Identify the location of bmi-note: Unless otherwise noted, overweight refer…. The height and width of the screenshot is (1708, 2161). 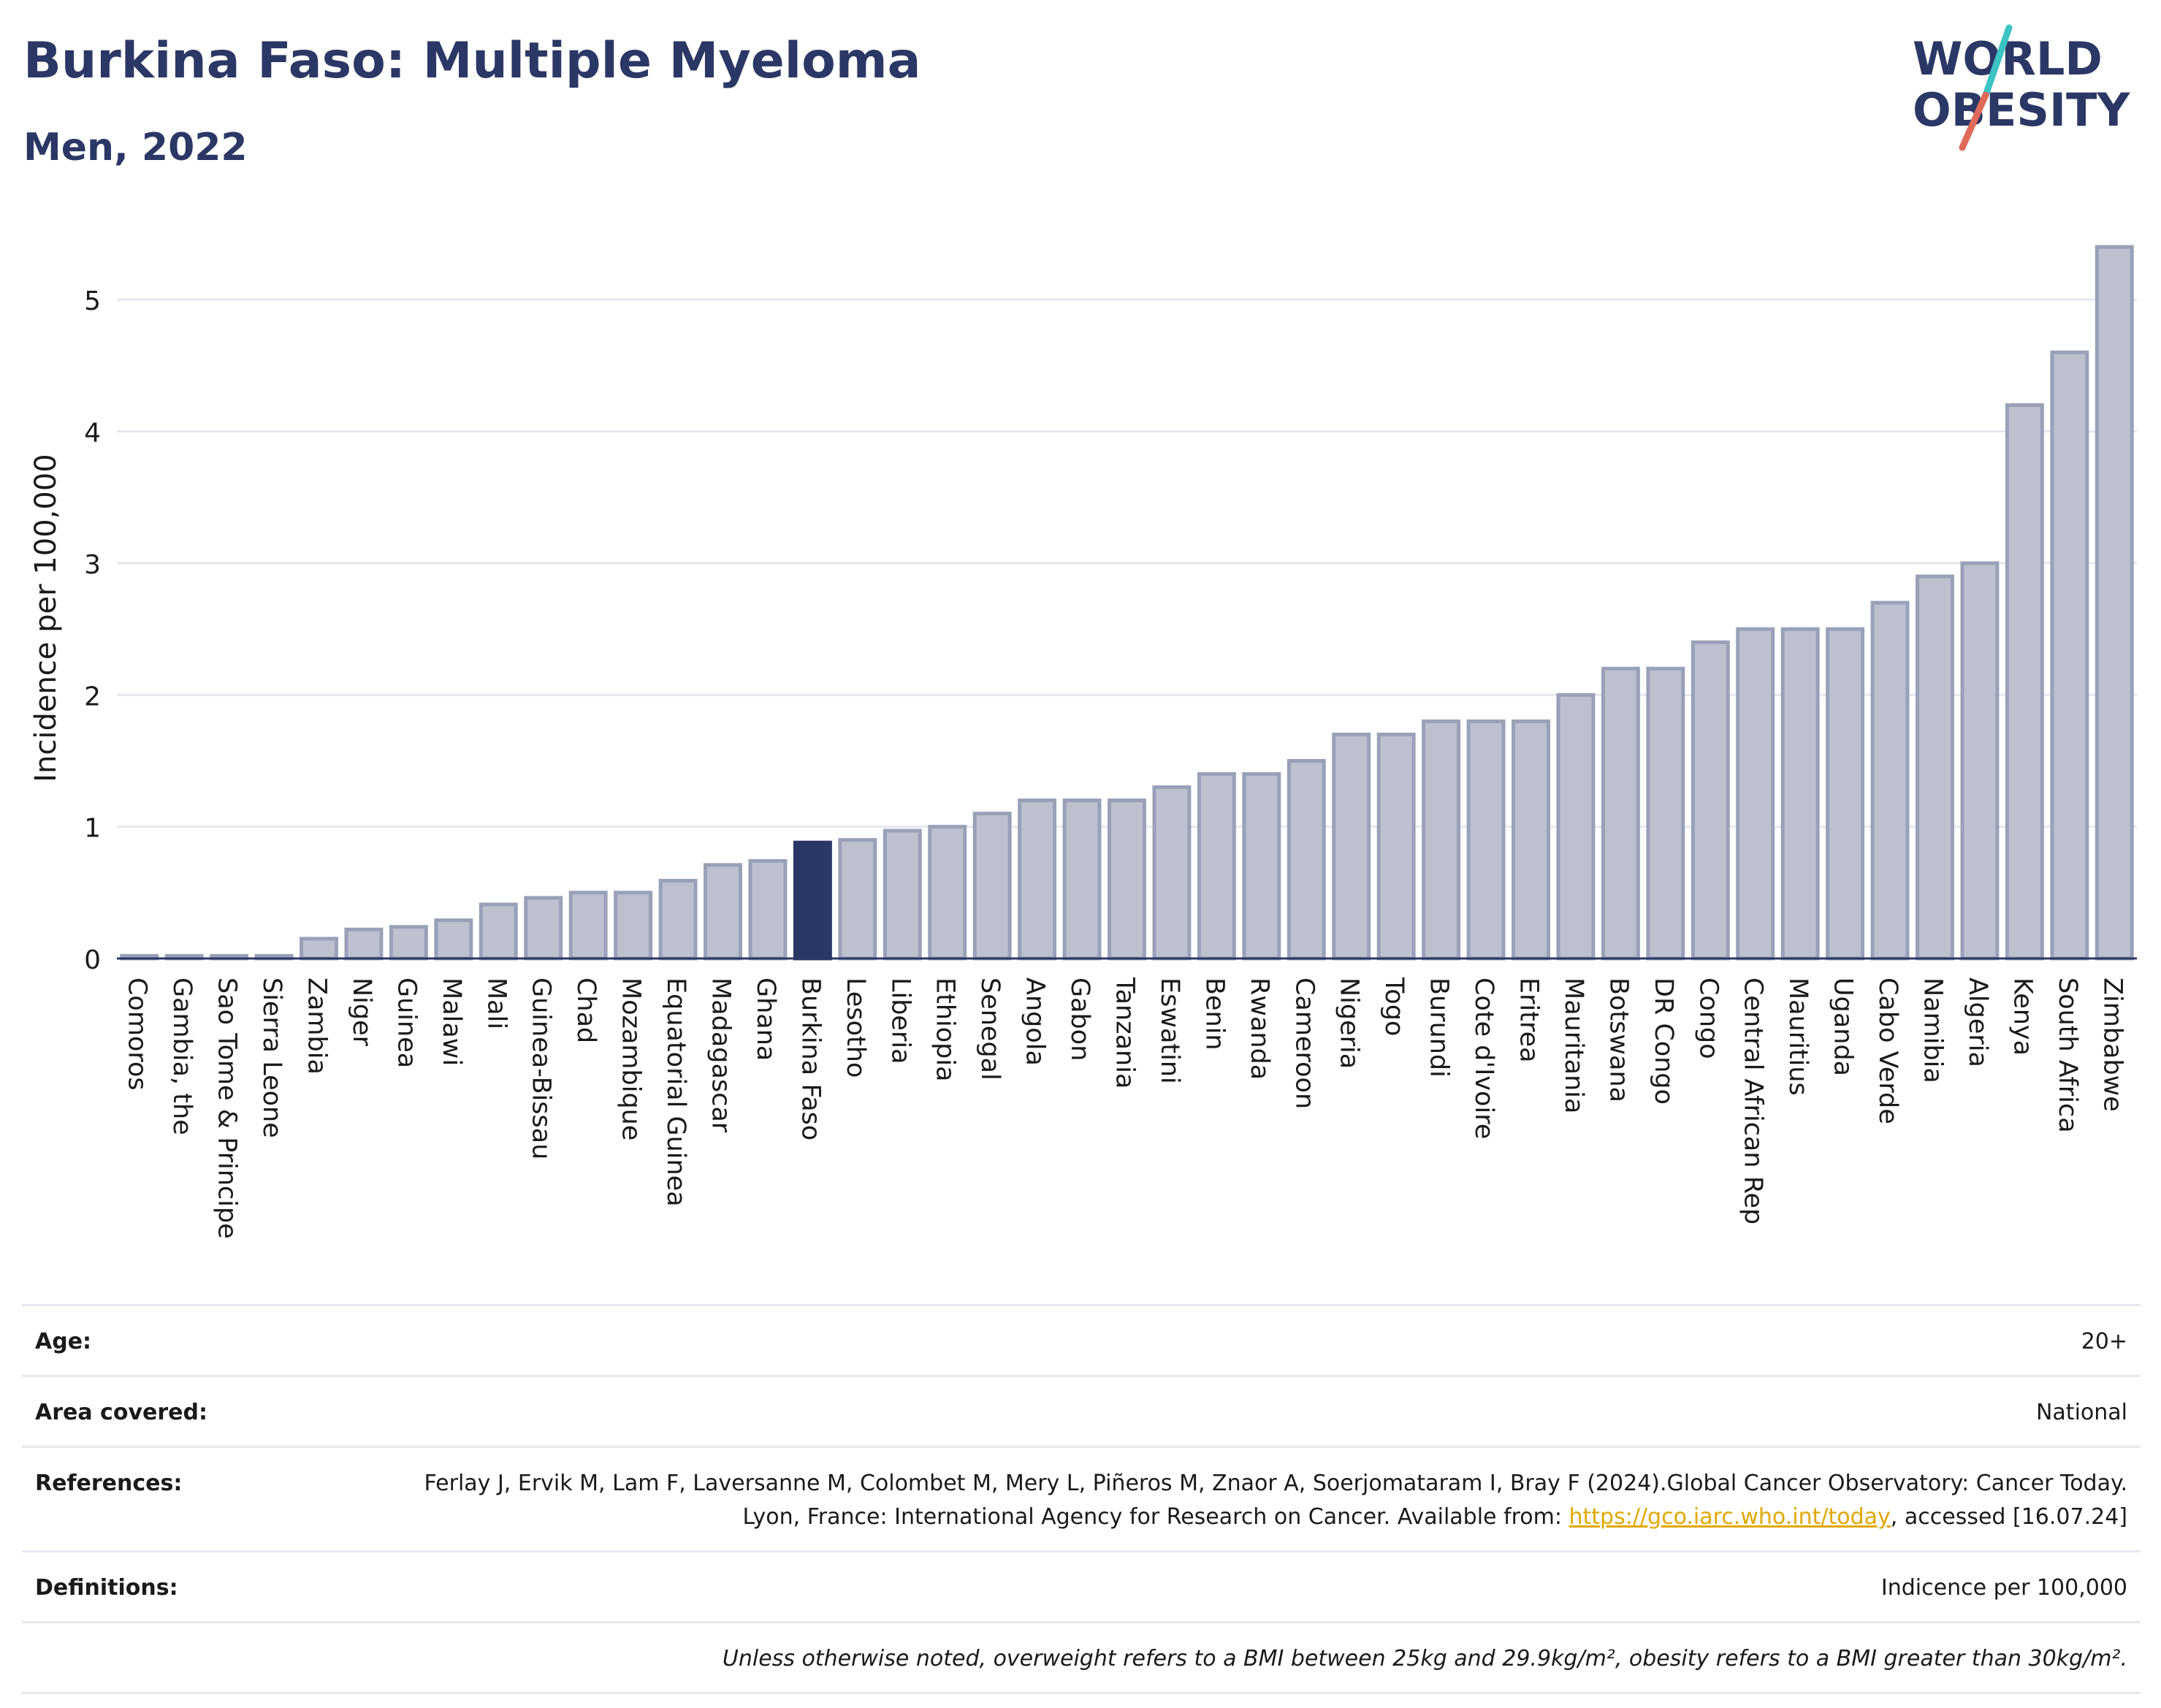
(1424, 1658).